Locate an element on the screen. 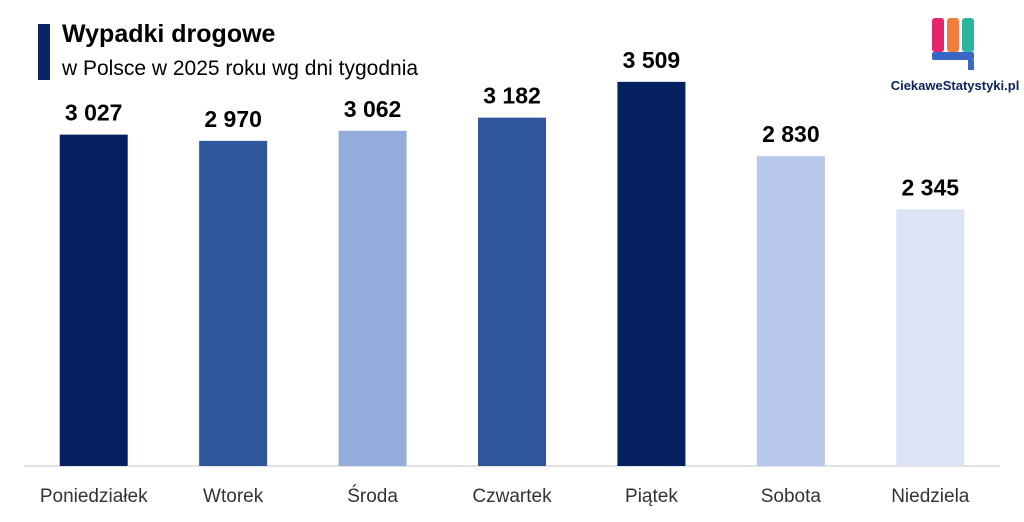 The width and height of the screenshot is (1024, 522). x-tick-label-2: Środa is located at coordinates (372, 496).